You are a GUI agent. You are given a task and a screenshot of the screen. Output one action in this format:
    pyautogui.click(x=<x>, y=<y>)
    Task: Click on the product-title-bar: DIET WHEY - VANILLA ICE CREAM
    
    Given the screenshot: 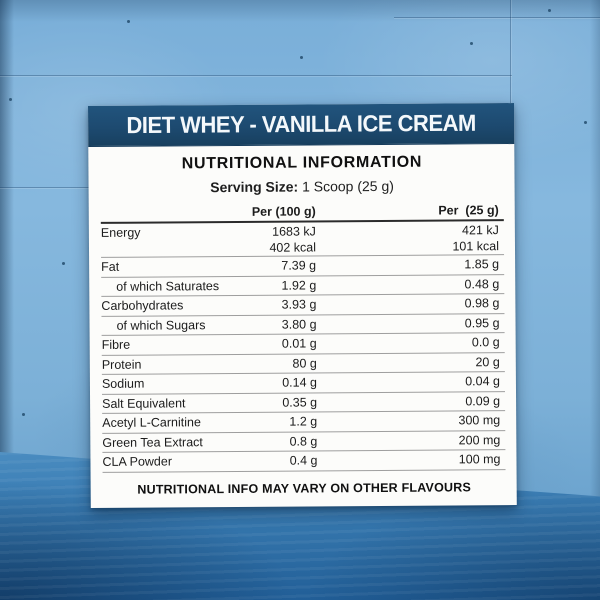 What is the action you would take?
    pyautogui.click(x=301, y=125)
    